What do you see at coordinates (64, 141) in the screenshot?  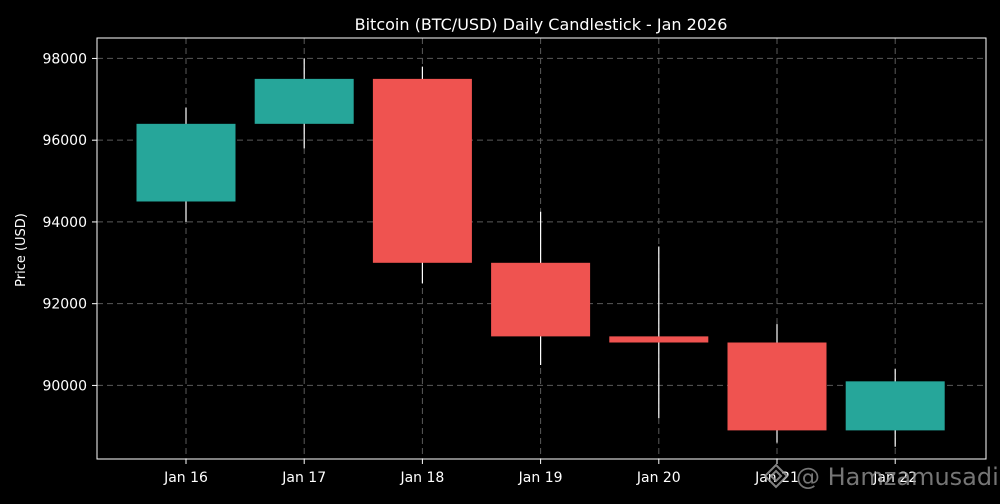 I see `y-tick-label: 96000` at bounding box center [64, 141].